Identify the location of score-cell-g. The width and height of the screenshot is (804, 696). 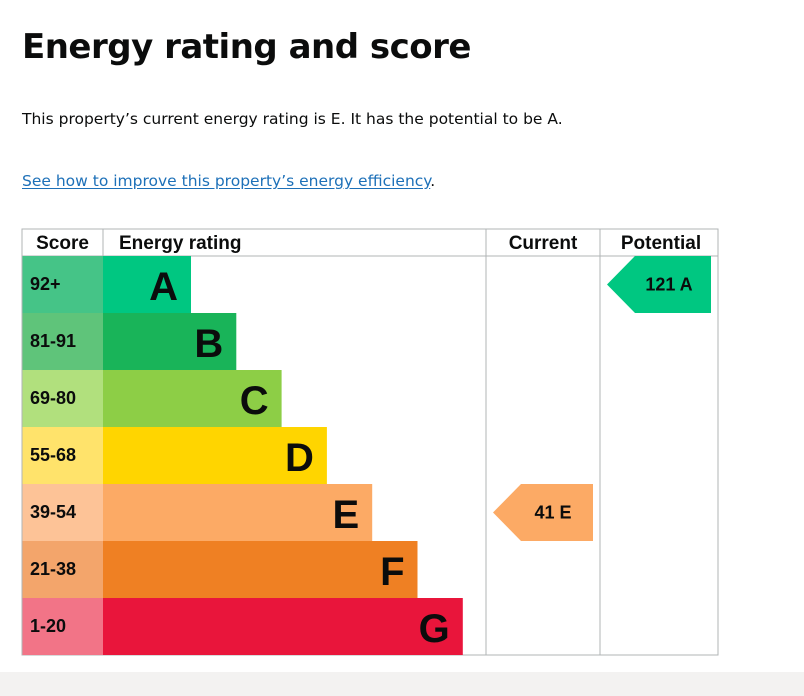
(62, 626).